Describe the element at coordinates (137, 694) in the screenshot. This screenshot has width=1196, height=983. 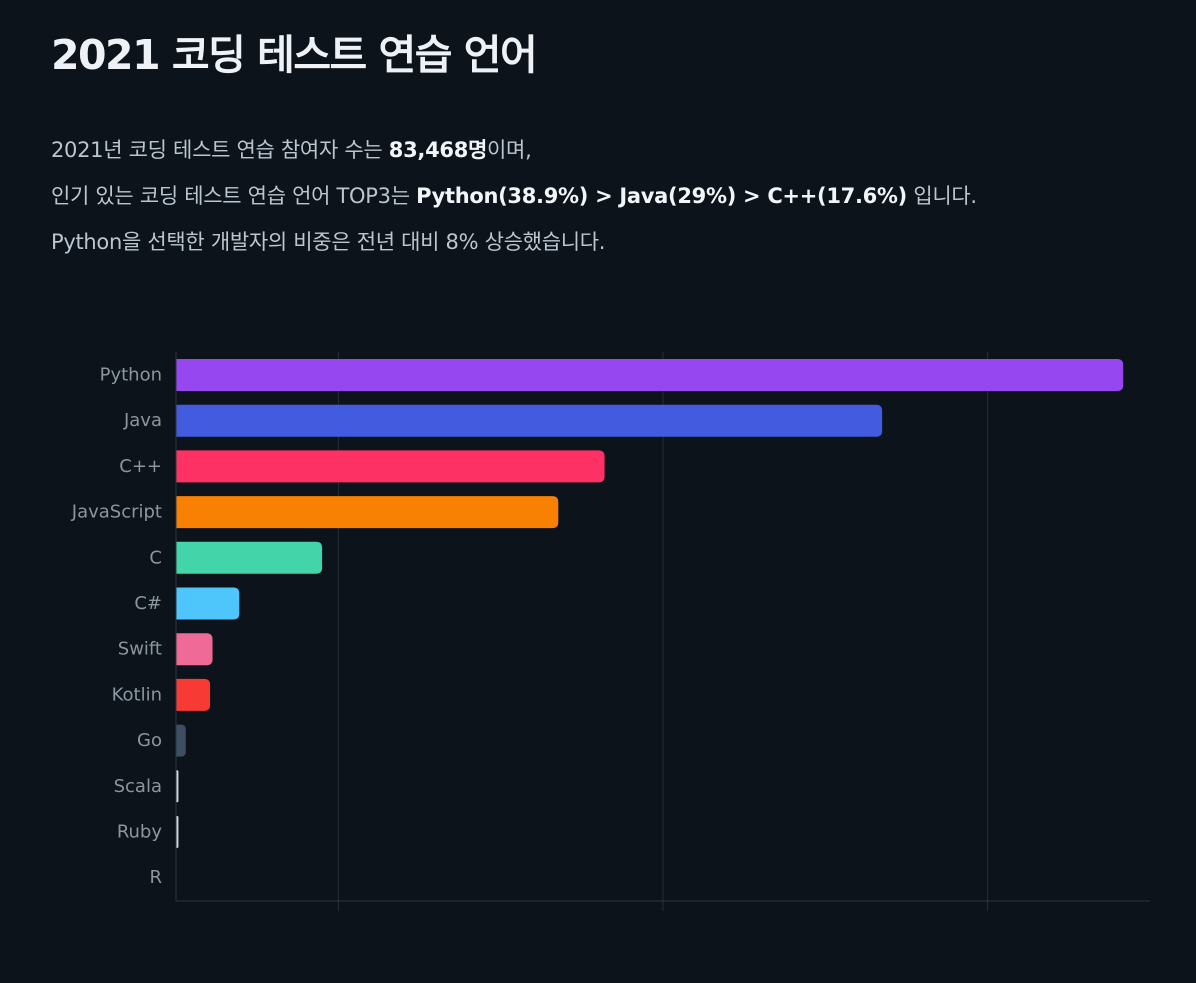
I see `category-label-kotlin: Kotlin` at that location.